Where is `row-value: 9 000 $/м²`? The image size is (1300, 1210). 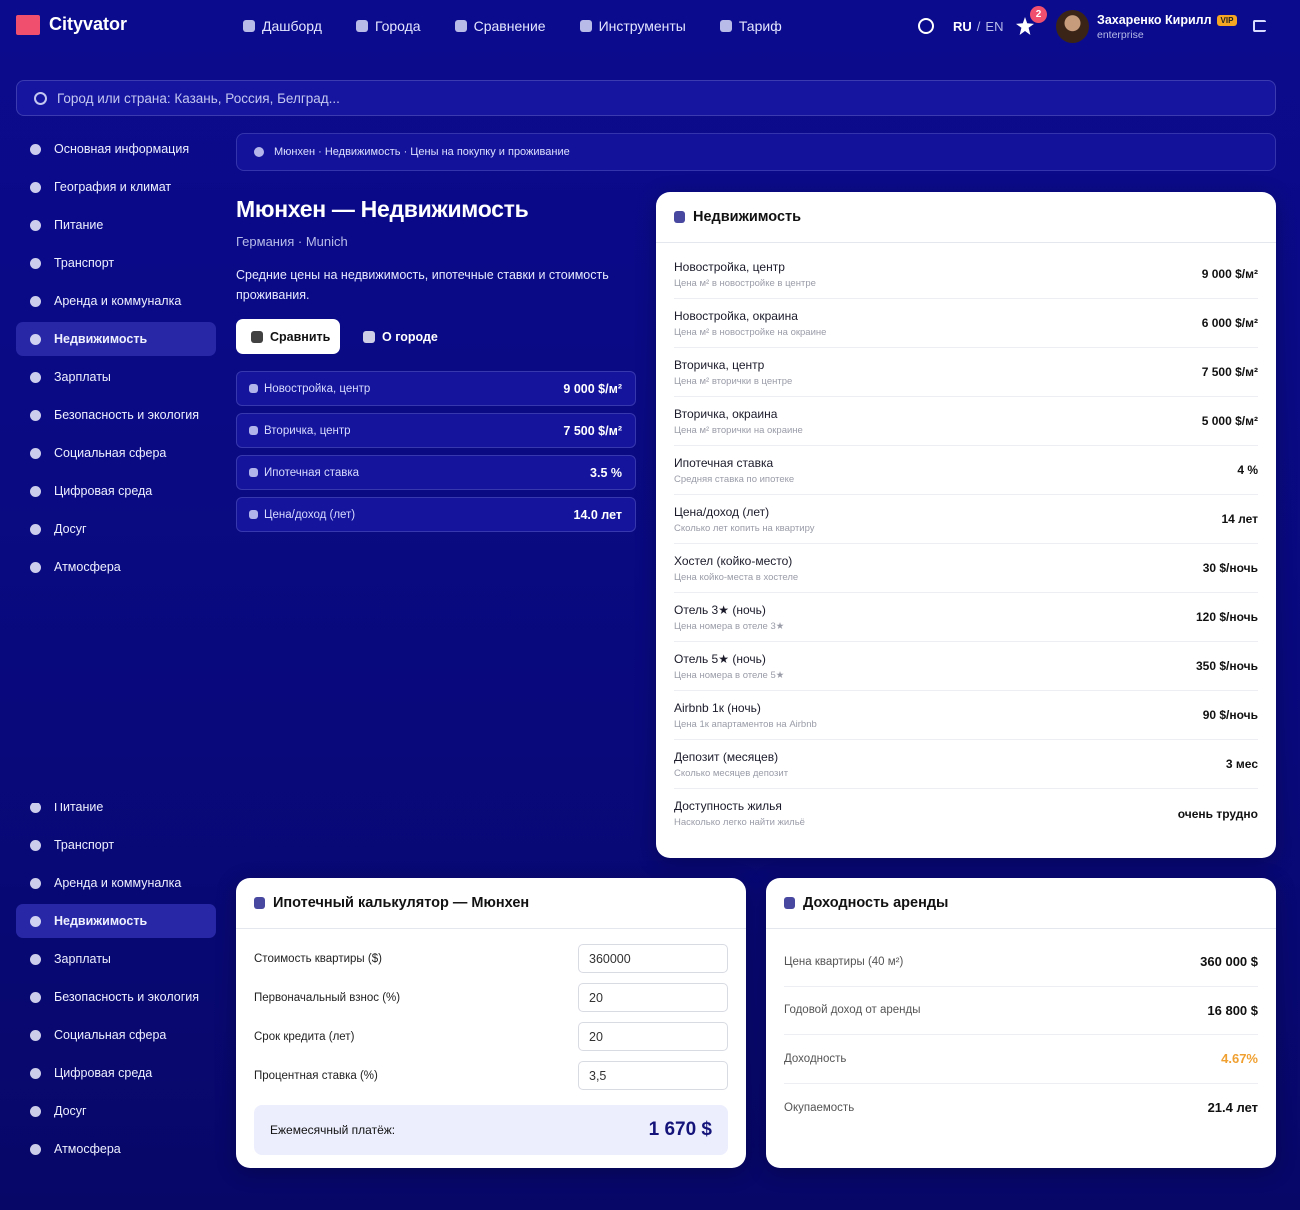 row-value: 9 000 $/м² is located at coordinates (1229, 274).